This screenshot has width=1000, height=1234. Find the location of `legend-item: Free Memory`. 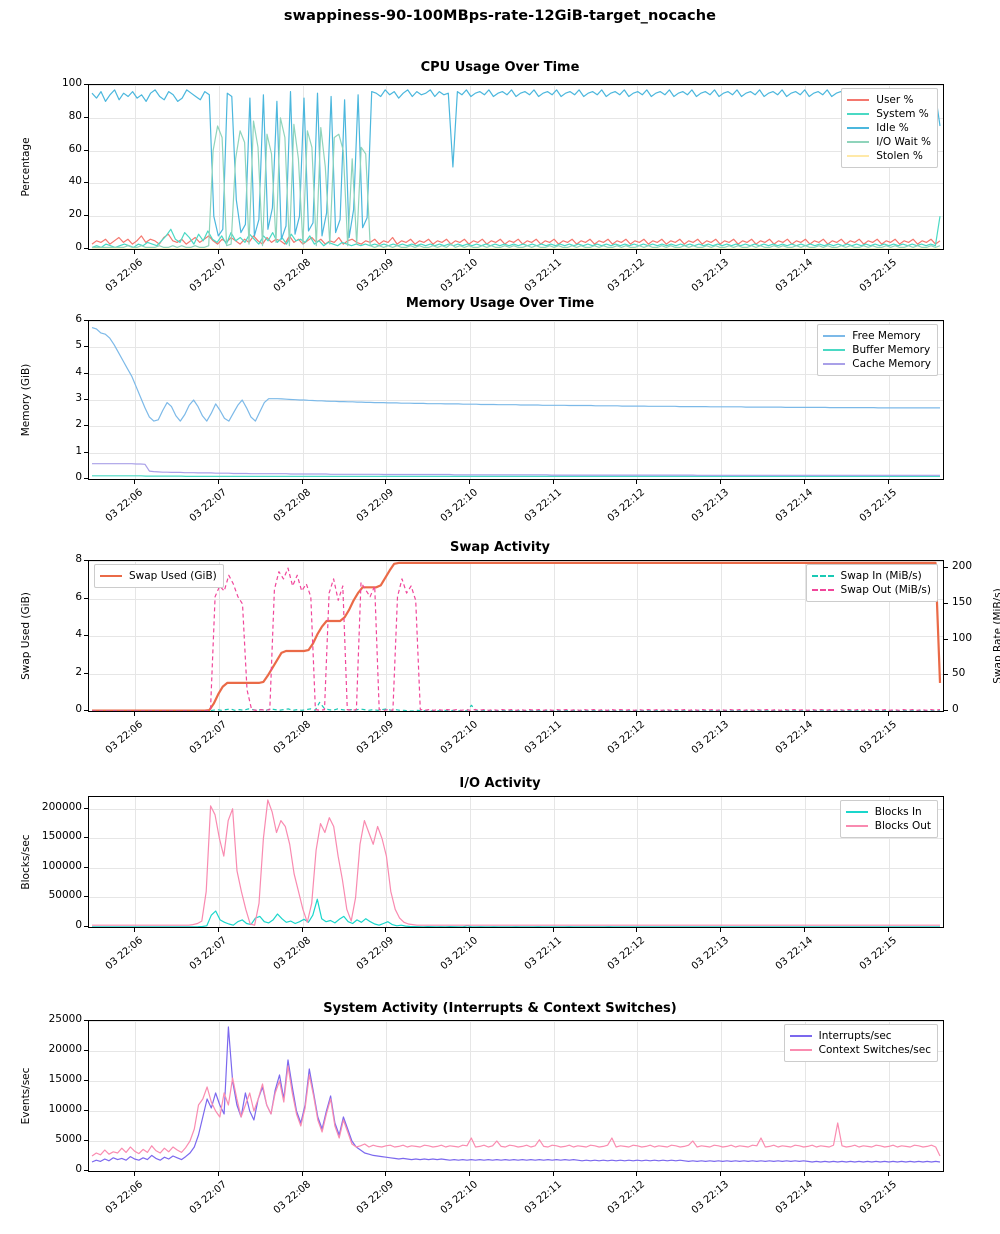

legend-item: Free Memory is located at coordinates (877, 336).